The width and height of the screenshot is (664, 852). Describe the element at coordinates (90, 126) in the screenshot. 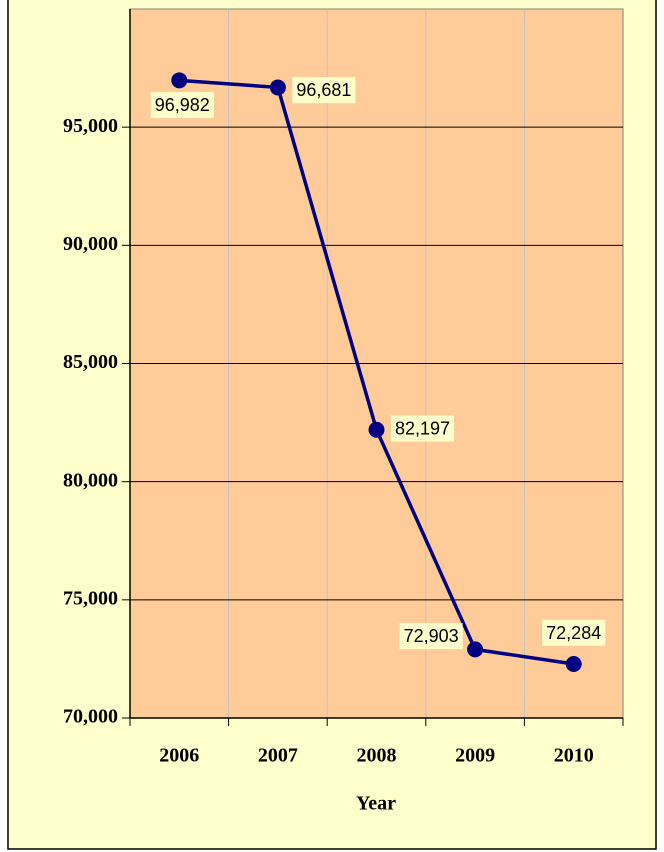

I see `y-tick-label: 95,000` at that location.